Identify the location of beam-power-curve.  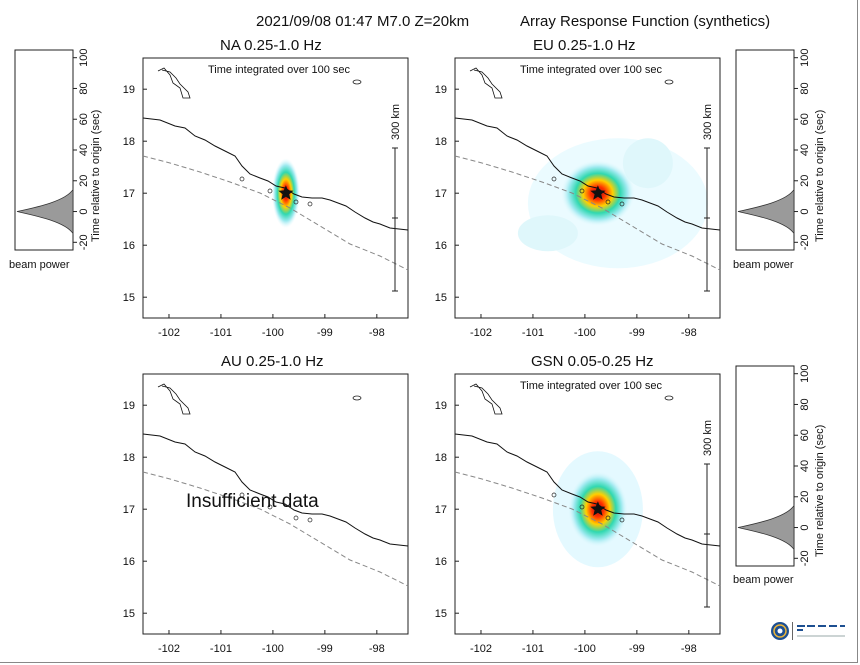
(766, 211).